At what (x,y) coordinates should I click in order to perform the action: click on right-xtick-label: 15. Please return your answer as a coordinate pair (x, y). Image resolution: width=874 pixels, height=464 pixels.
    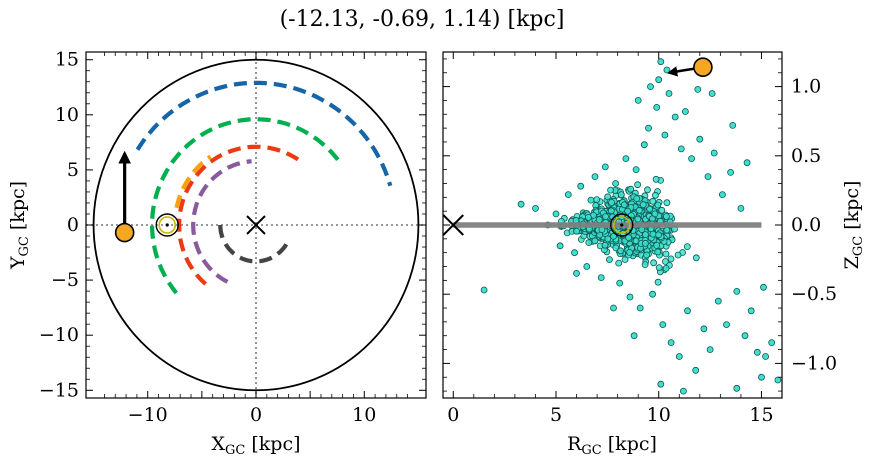
    Looking at the image, I should click on (761, 415).